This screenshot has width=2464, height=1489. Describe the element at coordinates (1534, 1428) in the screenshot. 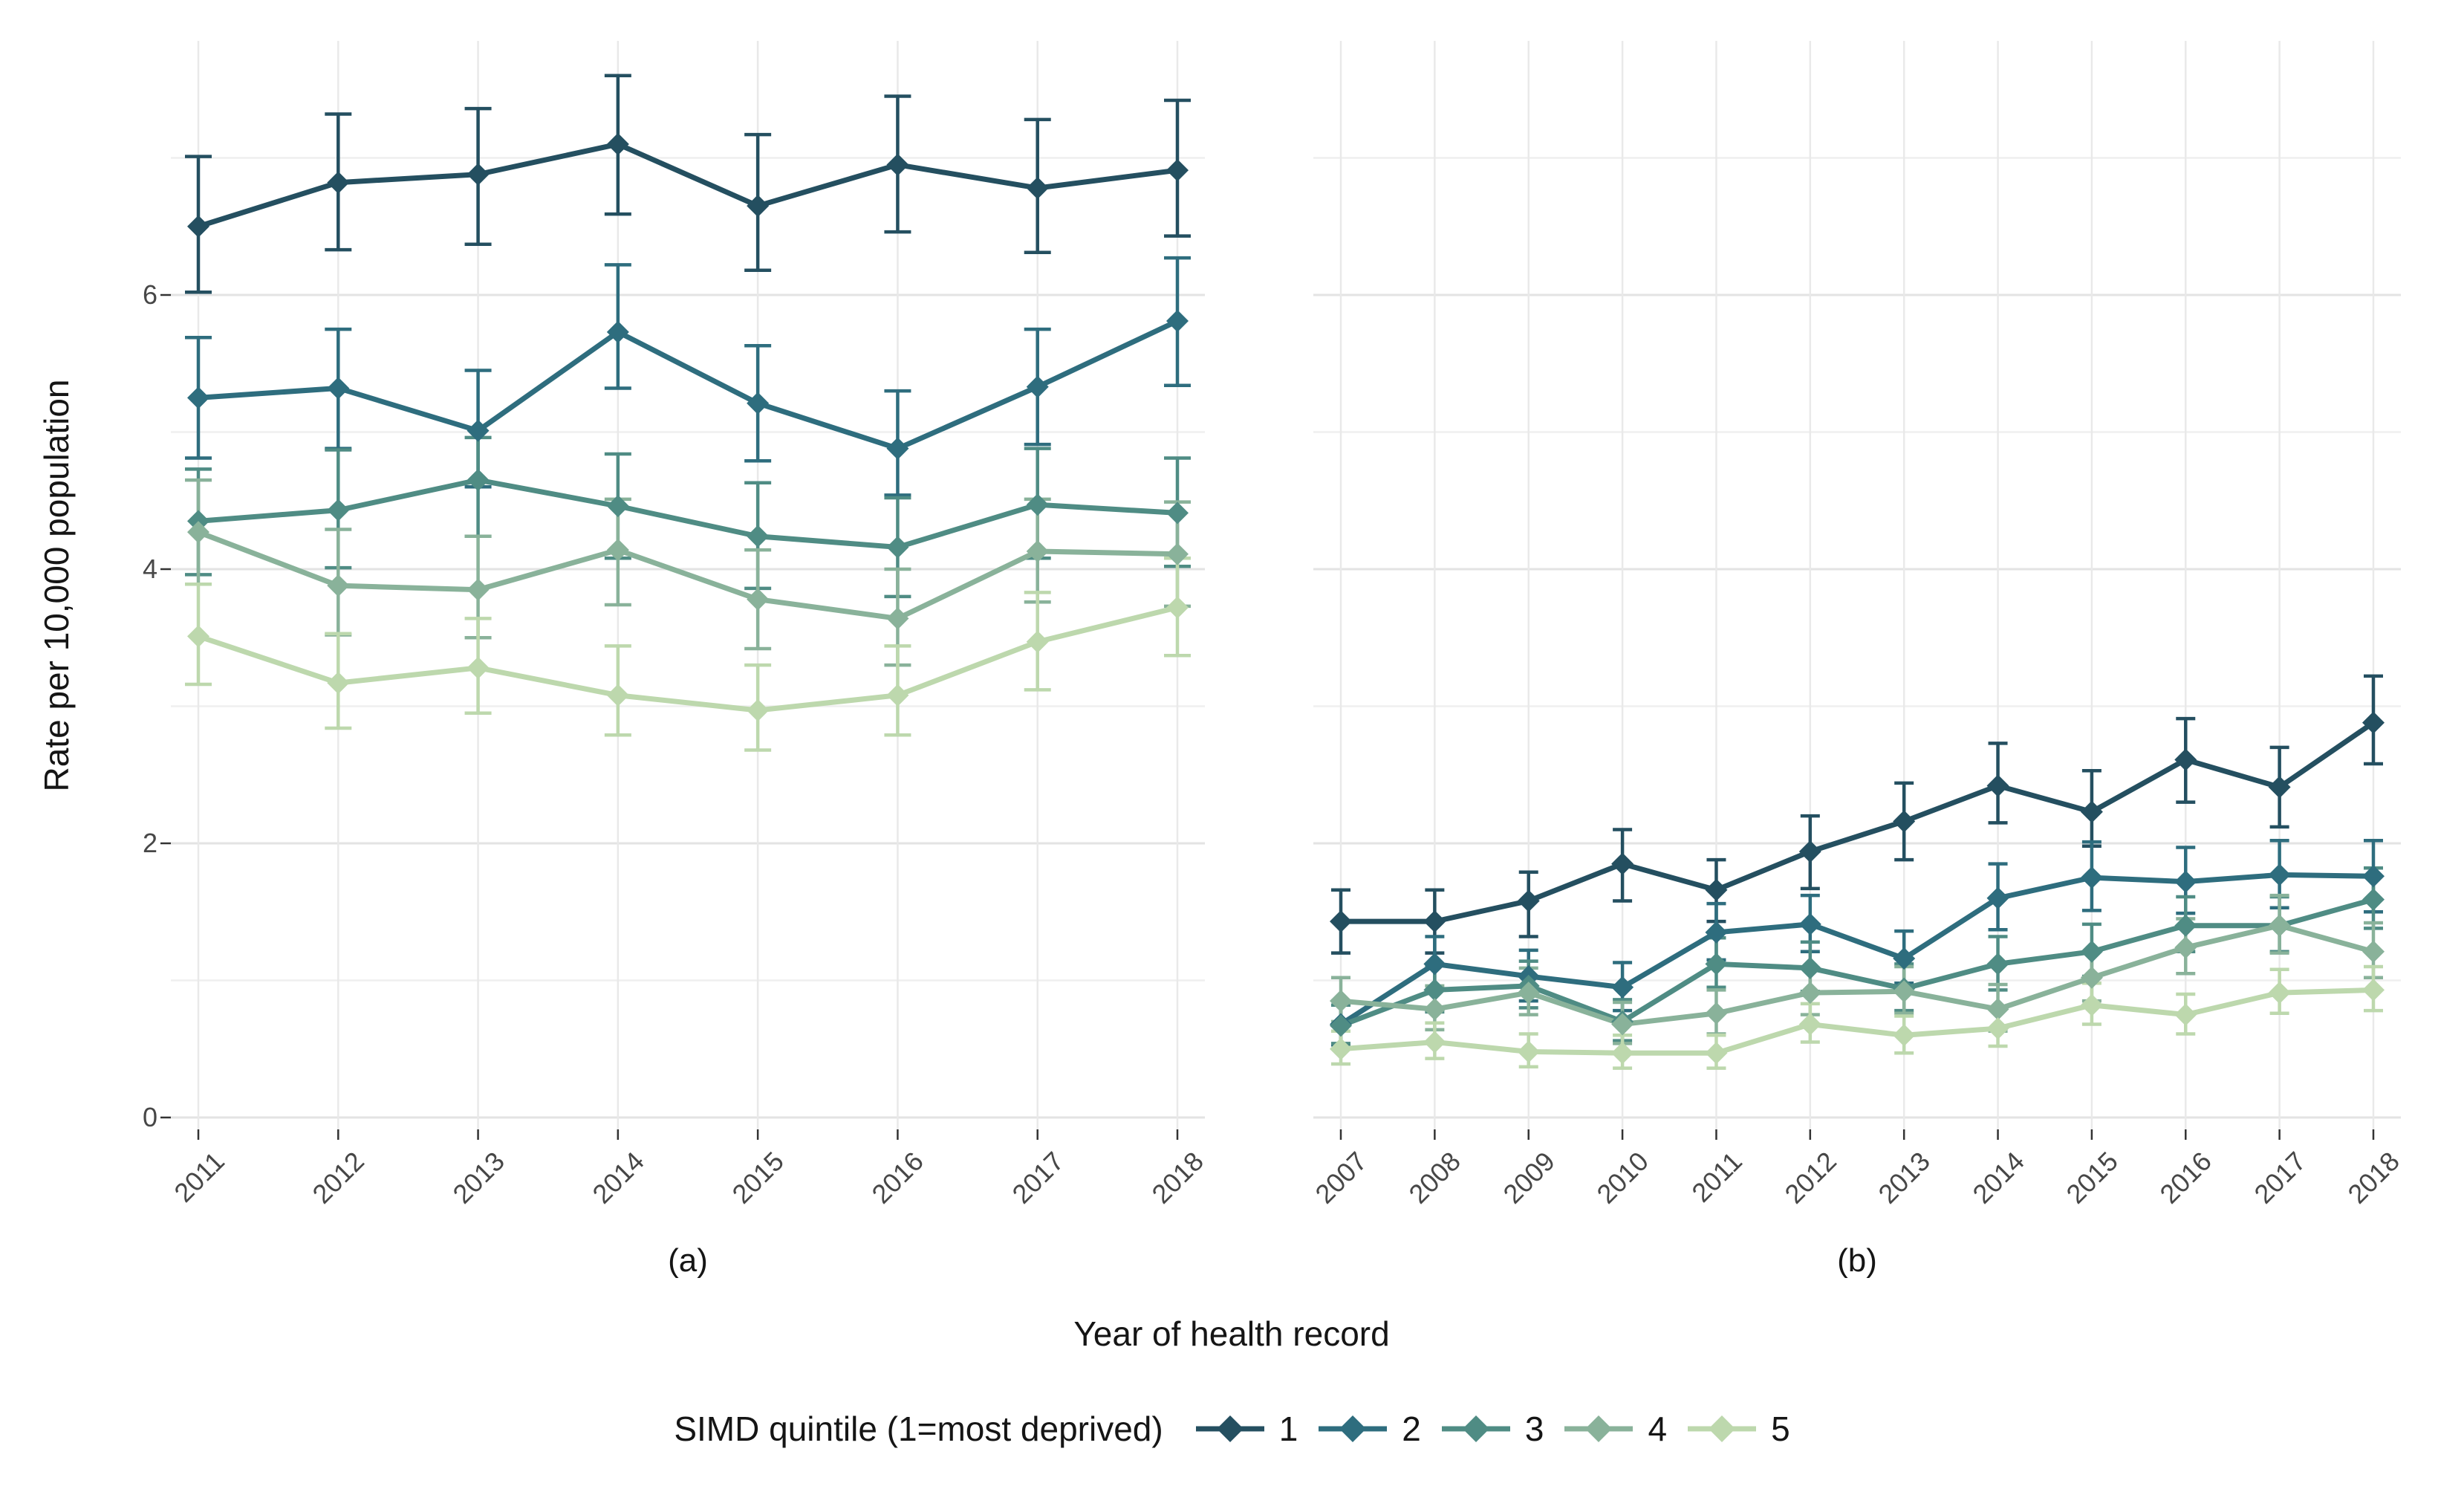

I see `legend-label: 3` at that location.